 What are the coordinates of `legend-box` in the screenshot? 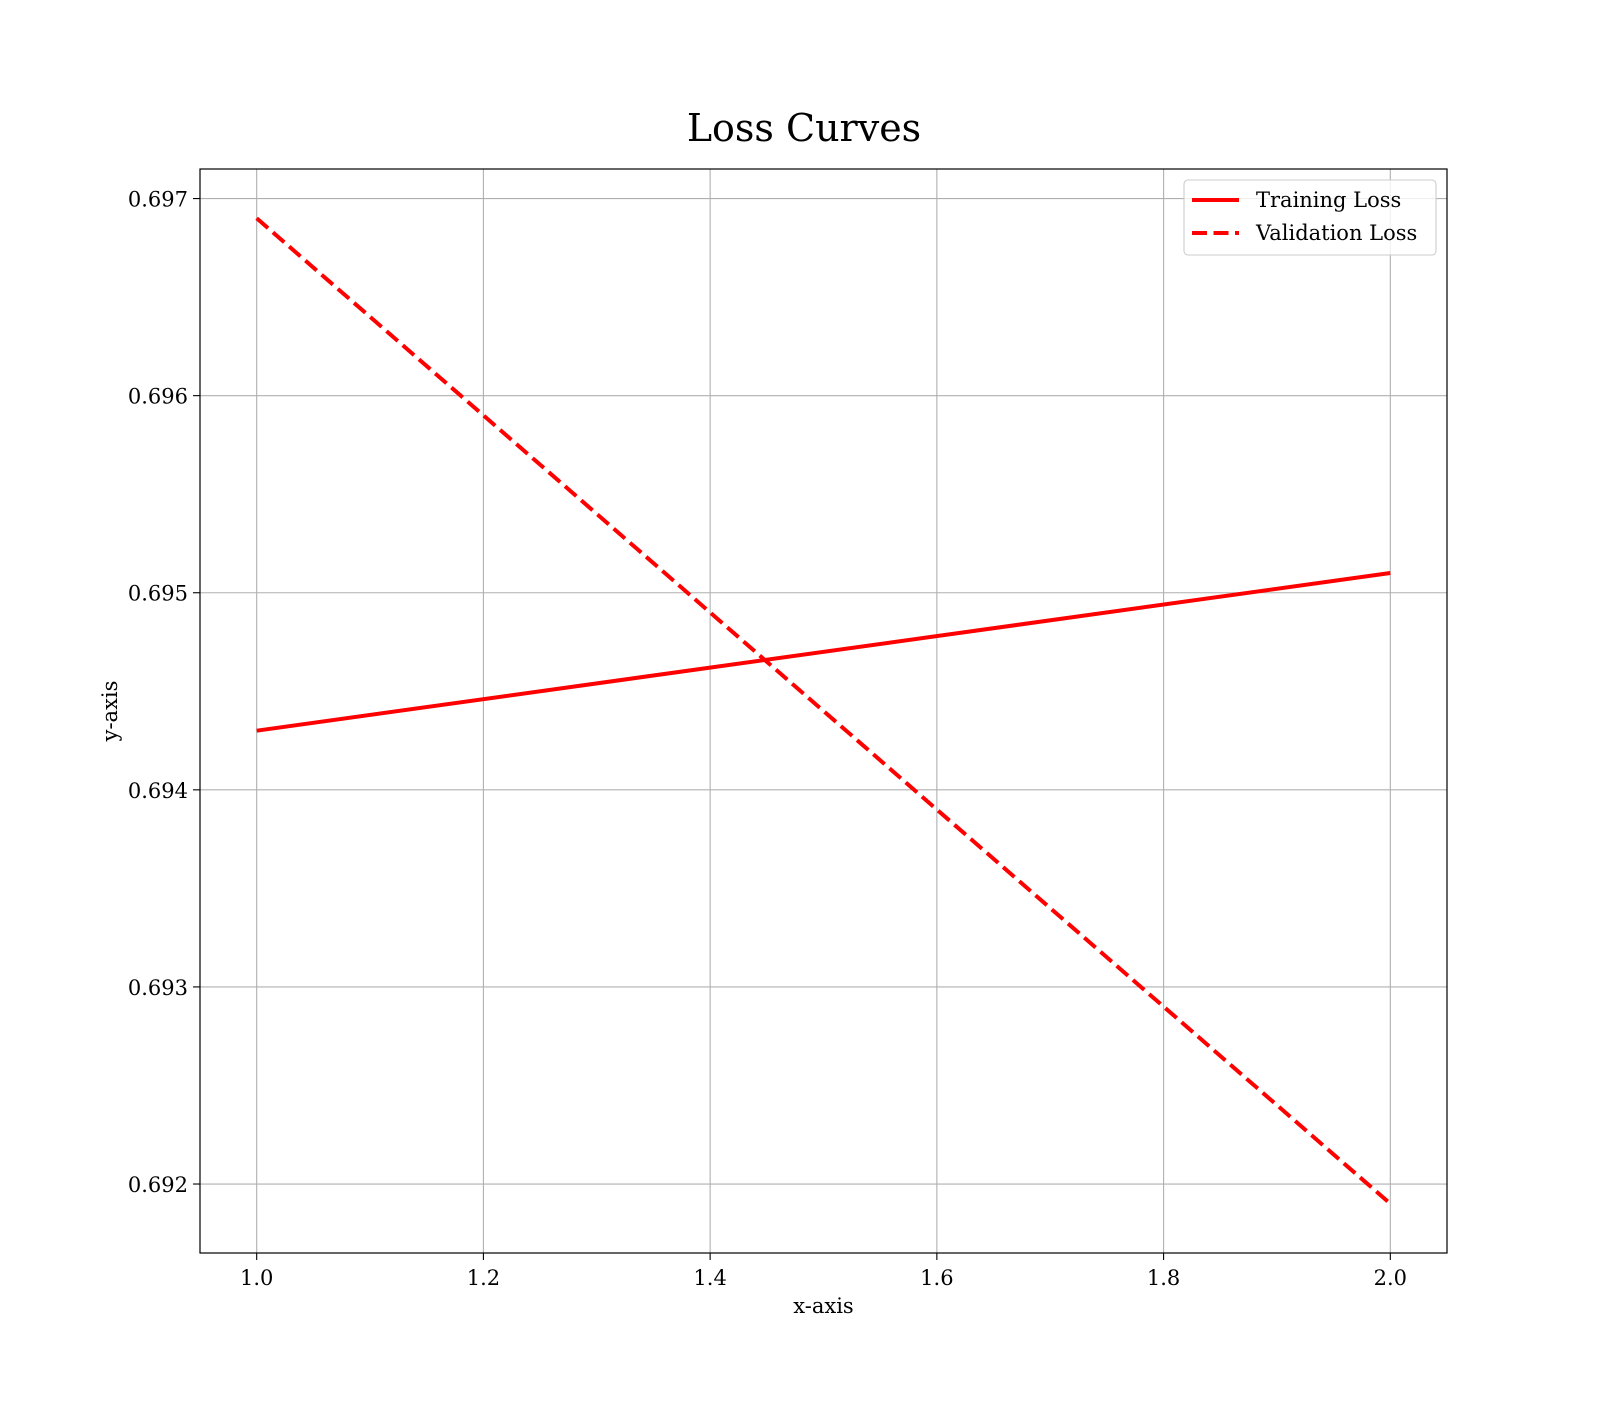 It's located at (1310, 217).